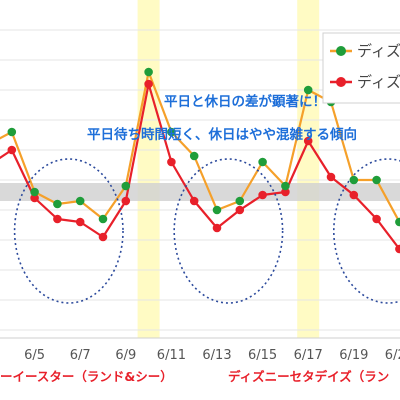  What do you see at coordinates (308, 355) in the screenshot?
I see `x-tick-label: 6/17` at bounding box center [308, 355].